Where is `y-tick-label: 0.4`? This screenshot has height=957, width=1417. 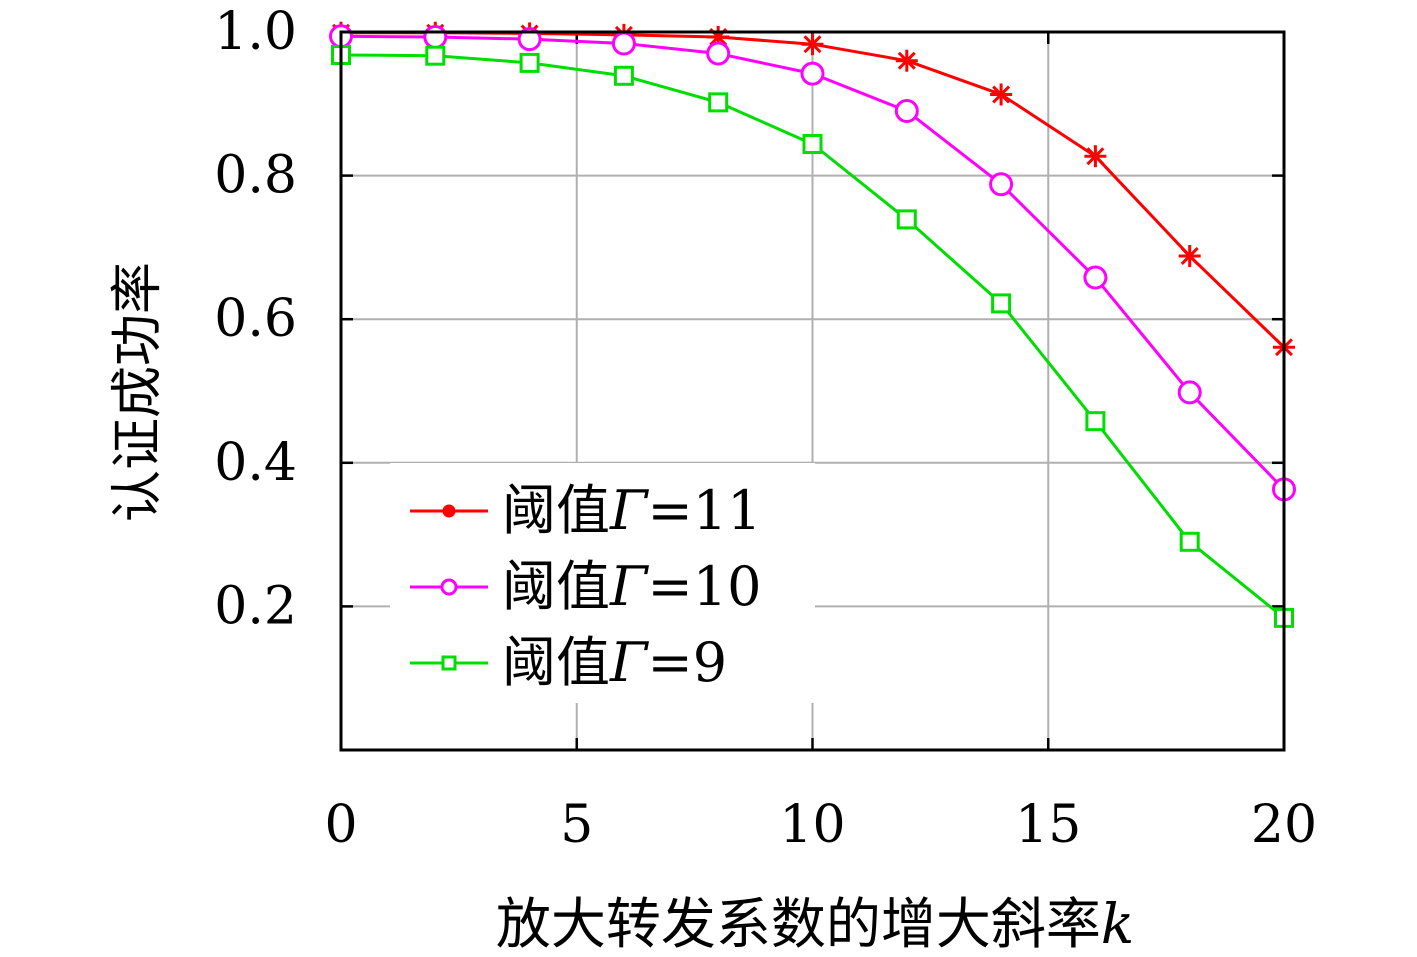
y-tick-label: 0.4 is located at coordinates (255, 463).